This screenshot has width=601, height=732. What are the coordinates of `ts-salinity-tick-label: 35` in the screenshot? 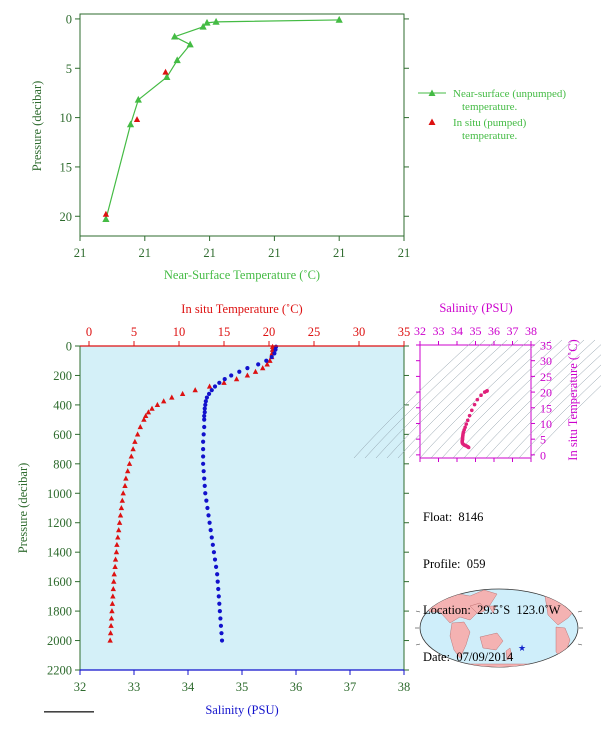 It's located at (476, 331).